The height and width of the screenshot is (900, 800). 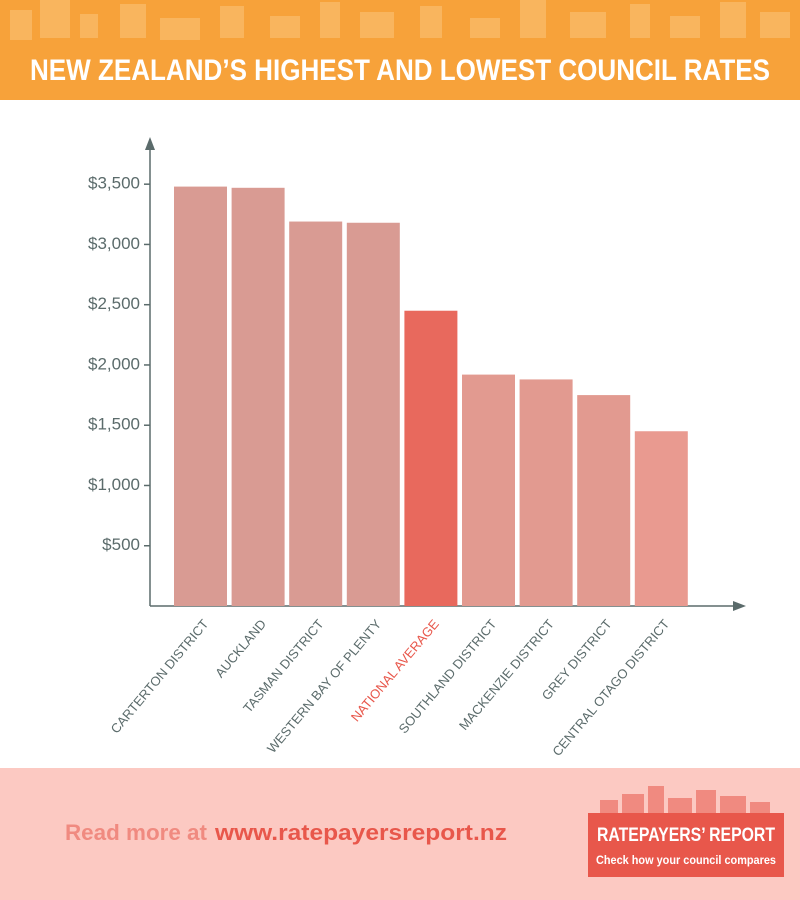 What do you see at coordinates (400, 20) in the screenshot?
I see `skyline` at bounding box center [400, 20].